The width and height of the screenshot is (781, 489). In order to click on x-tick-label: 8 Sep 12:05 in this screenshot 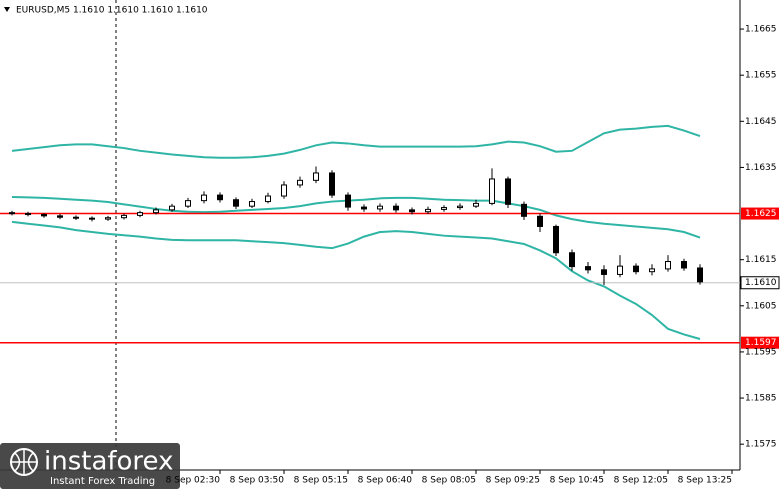, I will do `click(641, 481)`.